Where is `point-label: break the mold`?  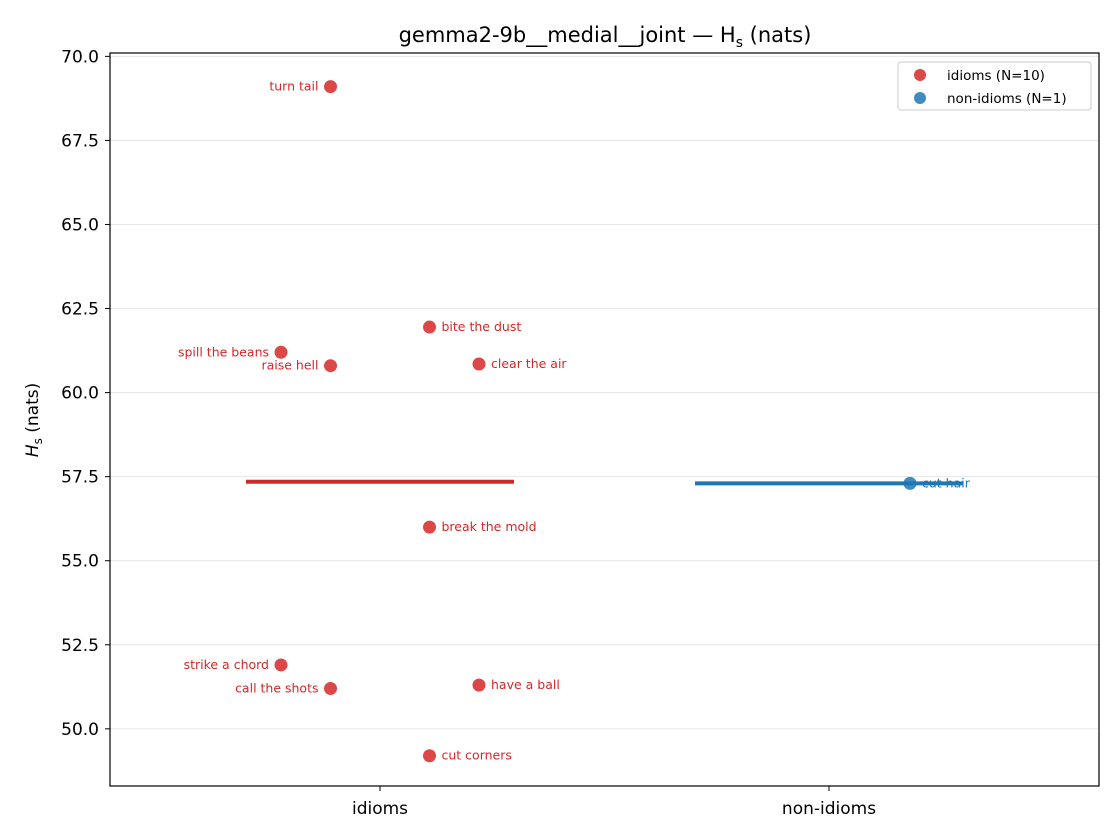 point-label: break the mold is located at coordinates (489, 526).